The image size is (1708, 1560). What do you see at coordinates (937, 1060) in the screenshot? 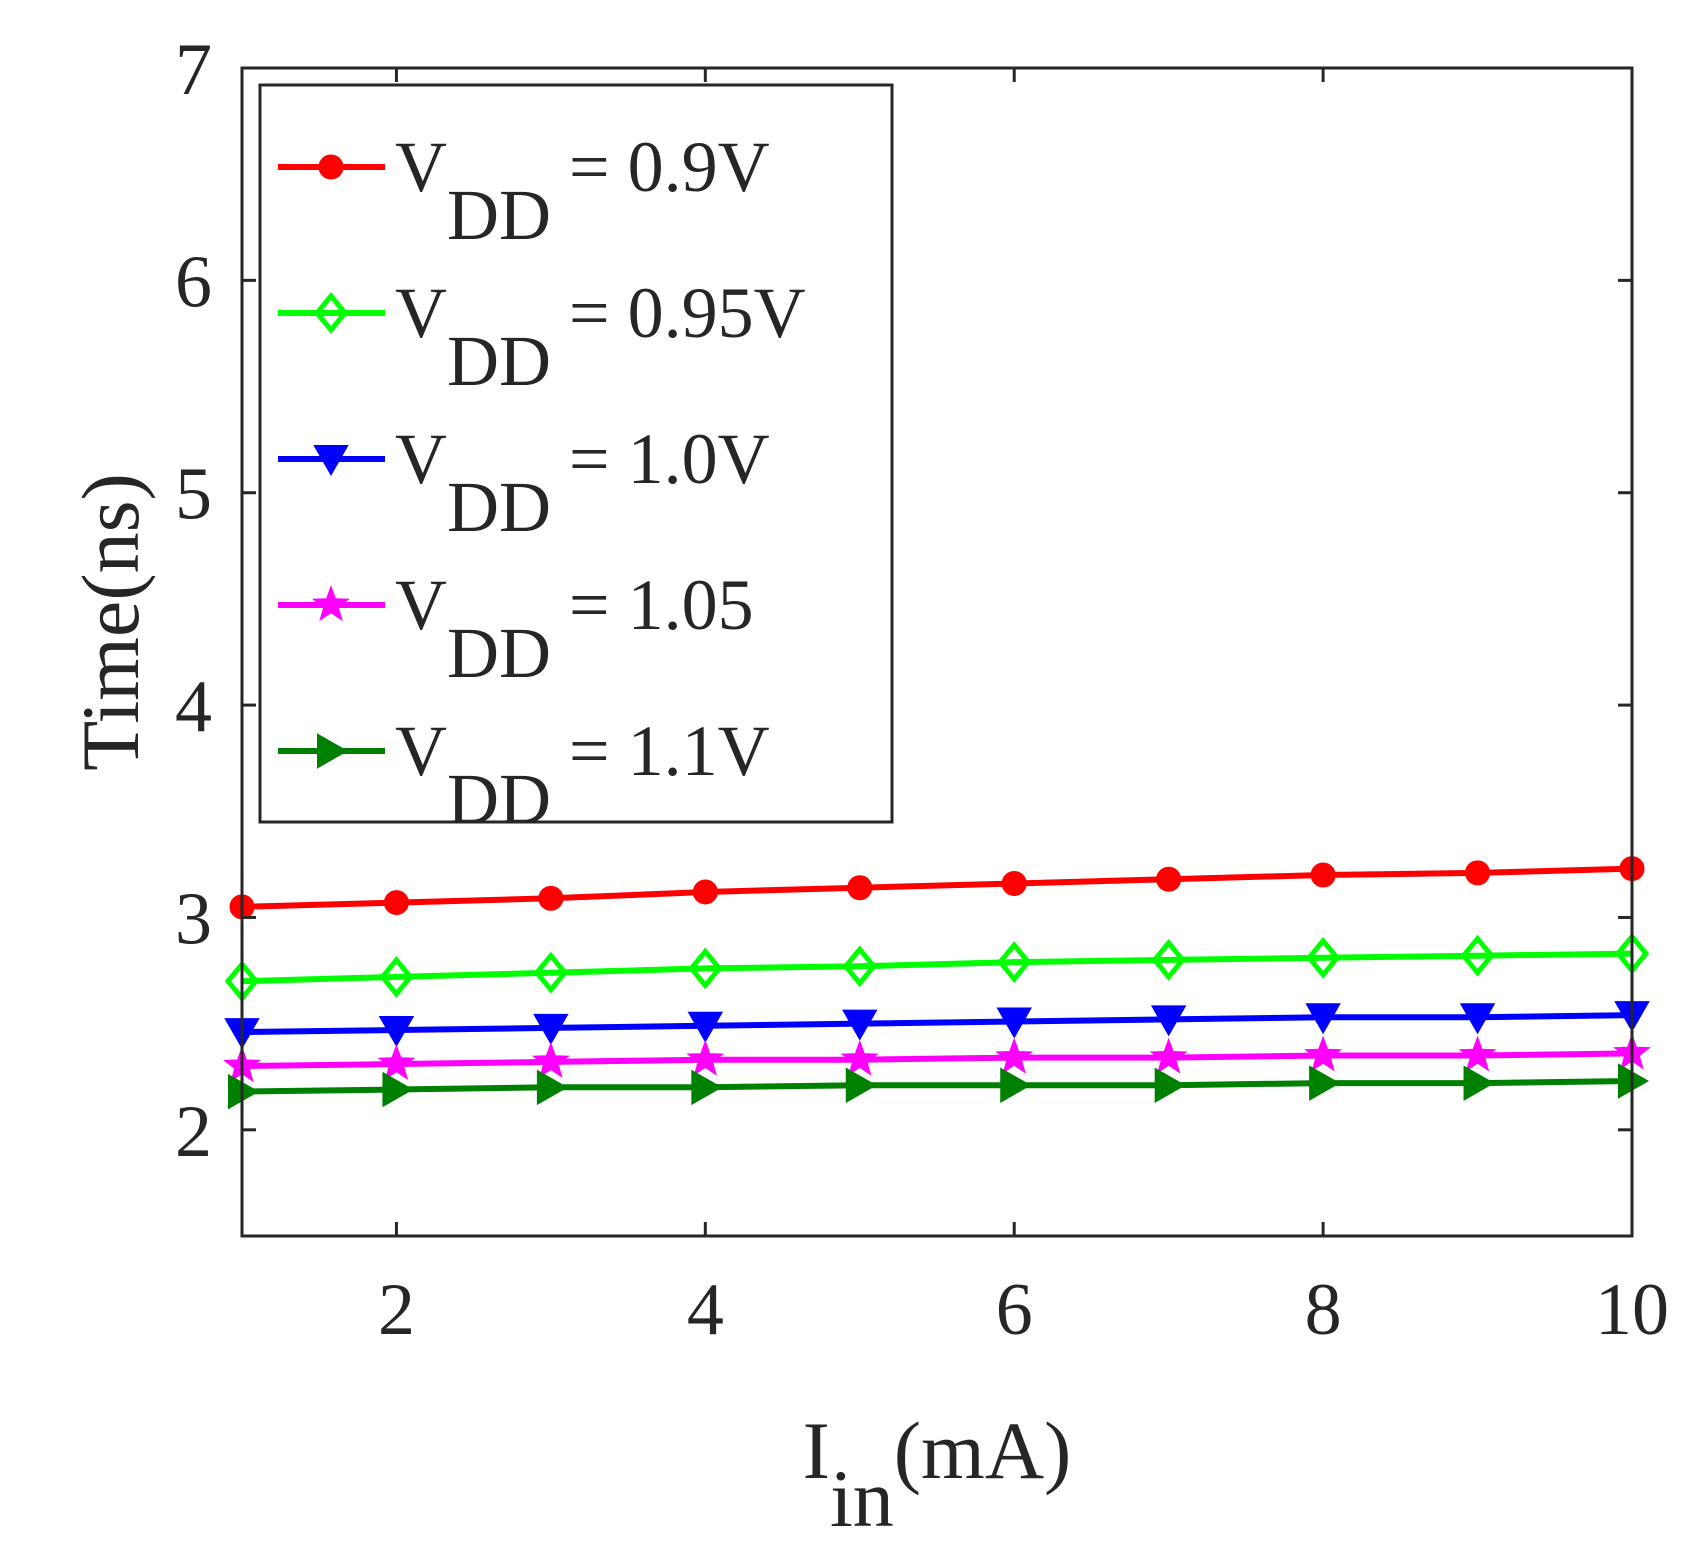
I see `series-4-line` at bounding box center [937, 1060].